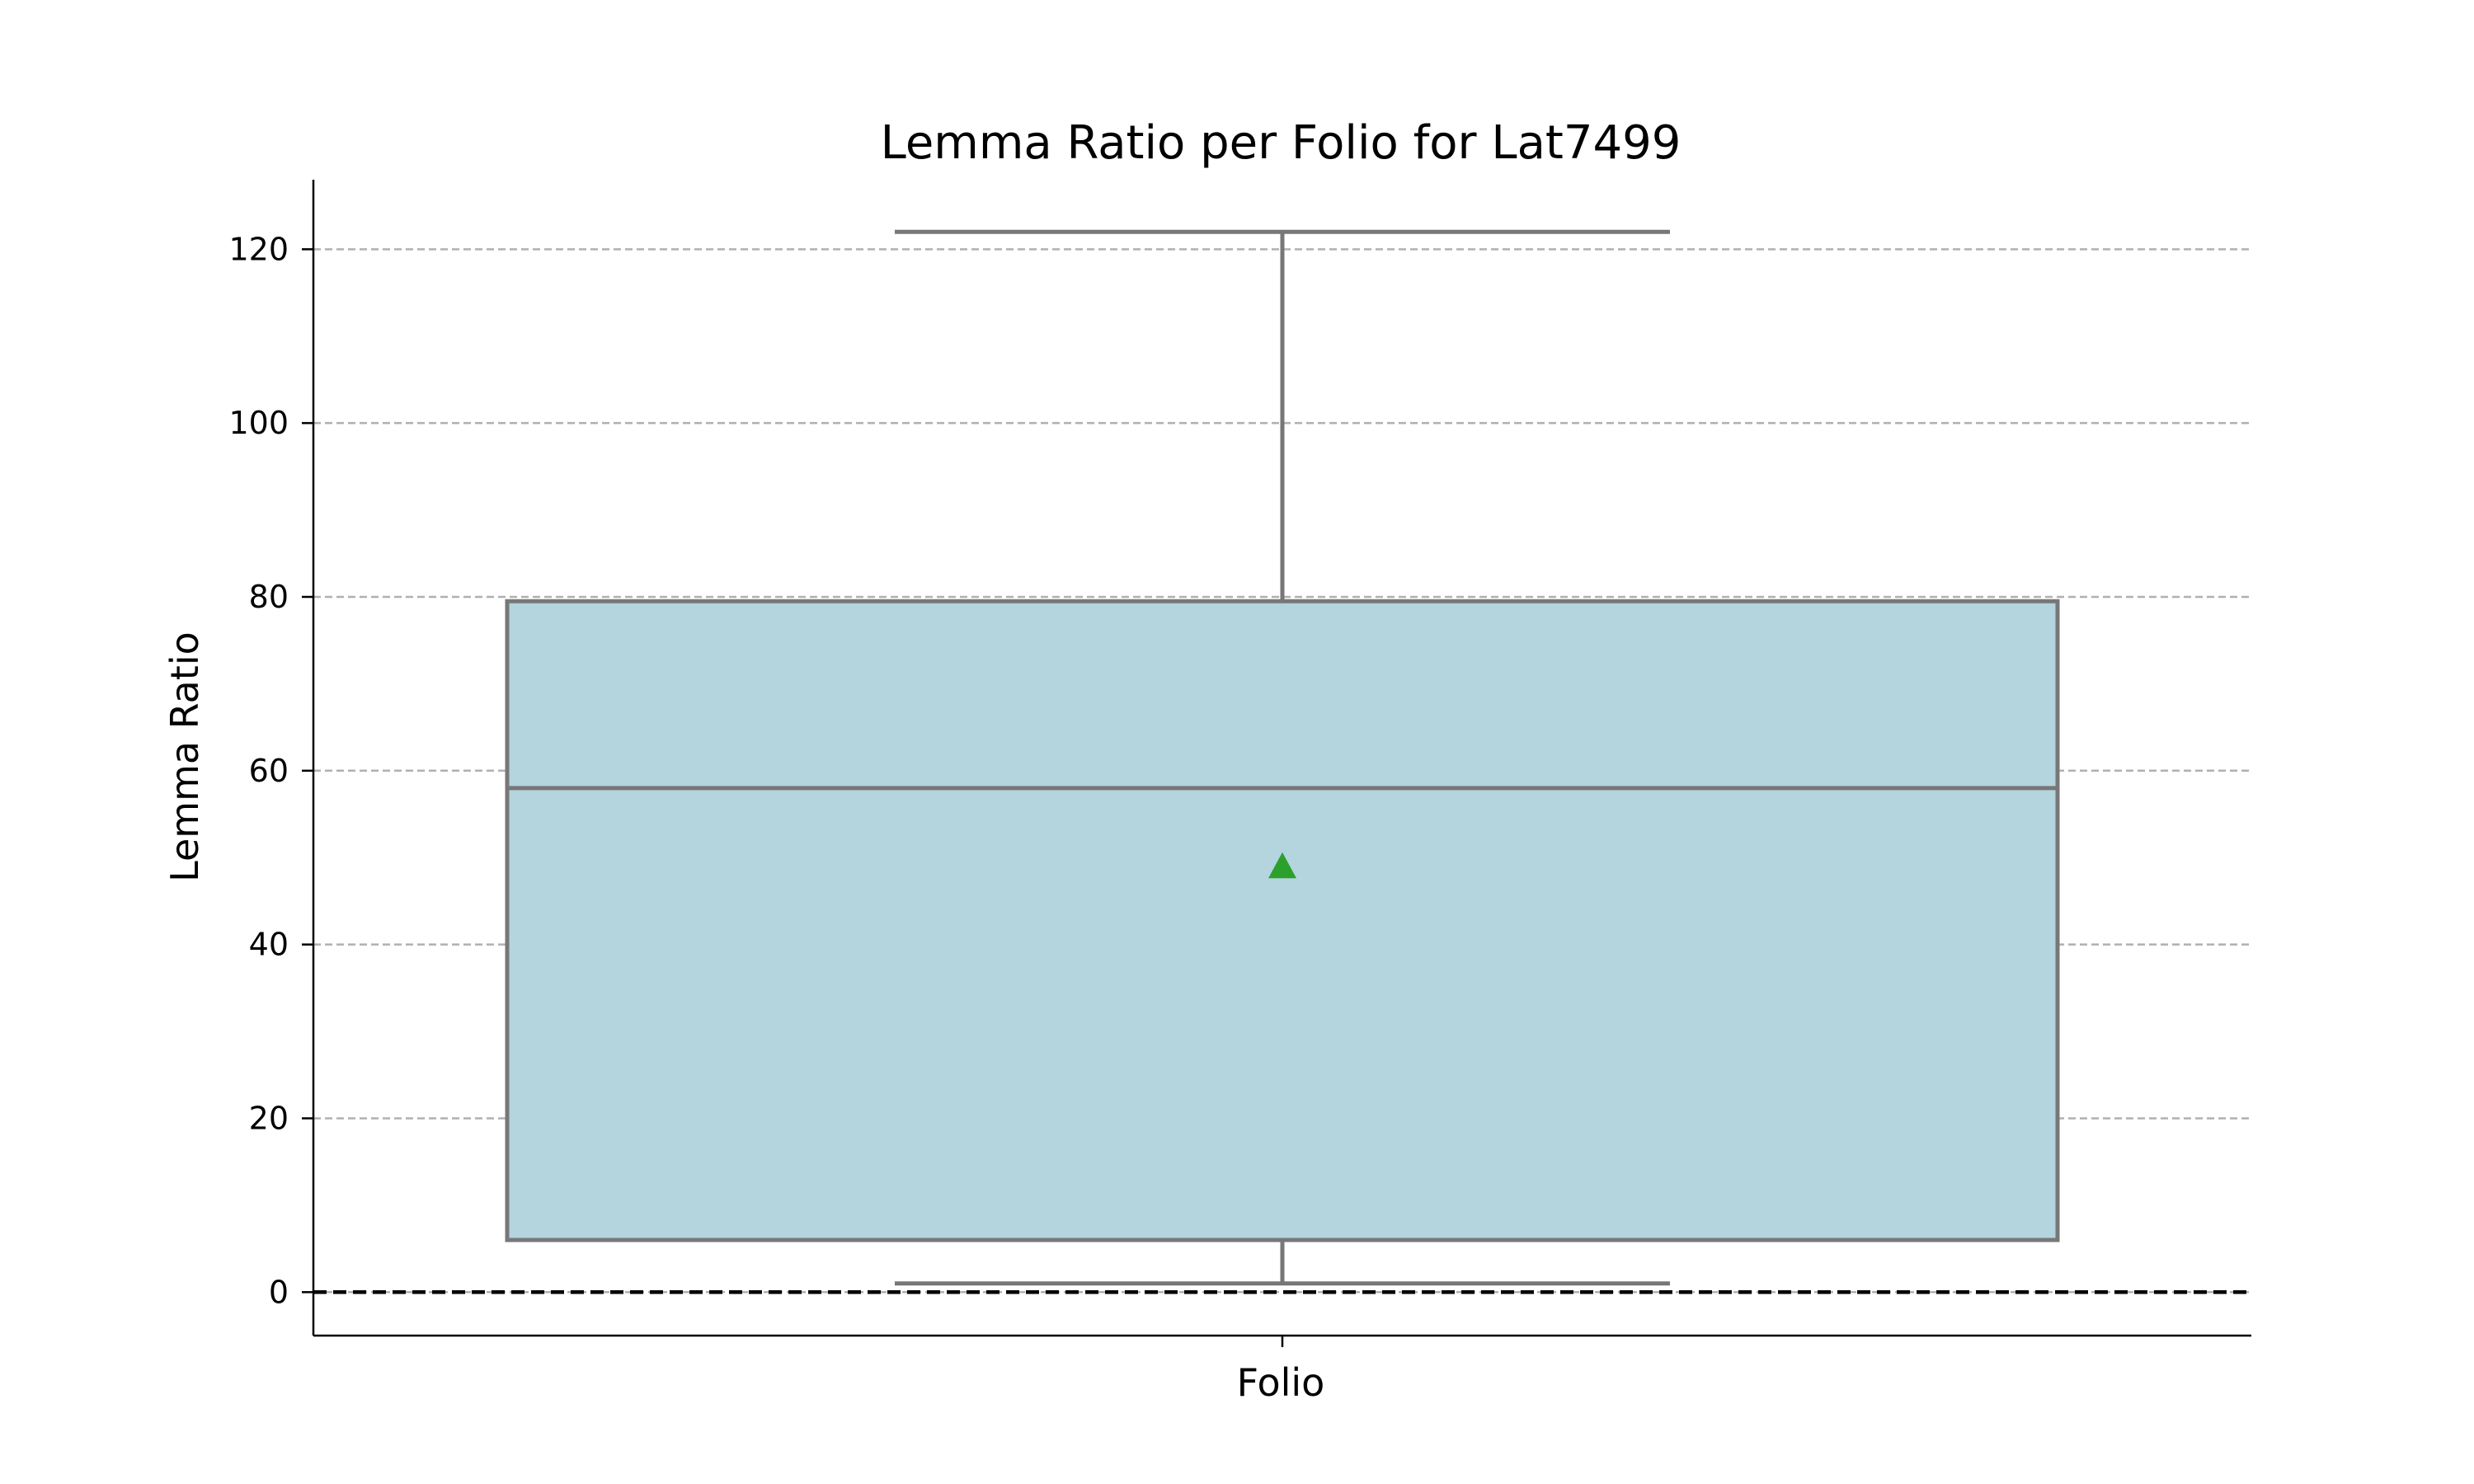 The width and height of the screenshot is (2474, 1484). Describe the element at coordinates (1281, 143) in the screenshot. I see `chart-title: Lemma Ratio per Folio for Lat7499` at that location.